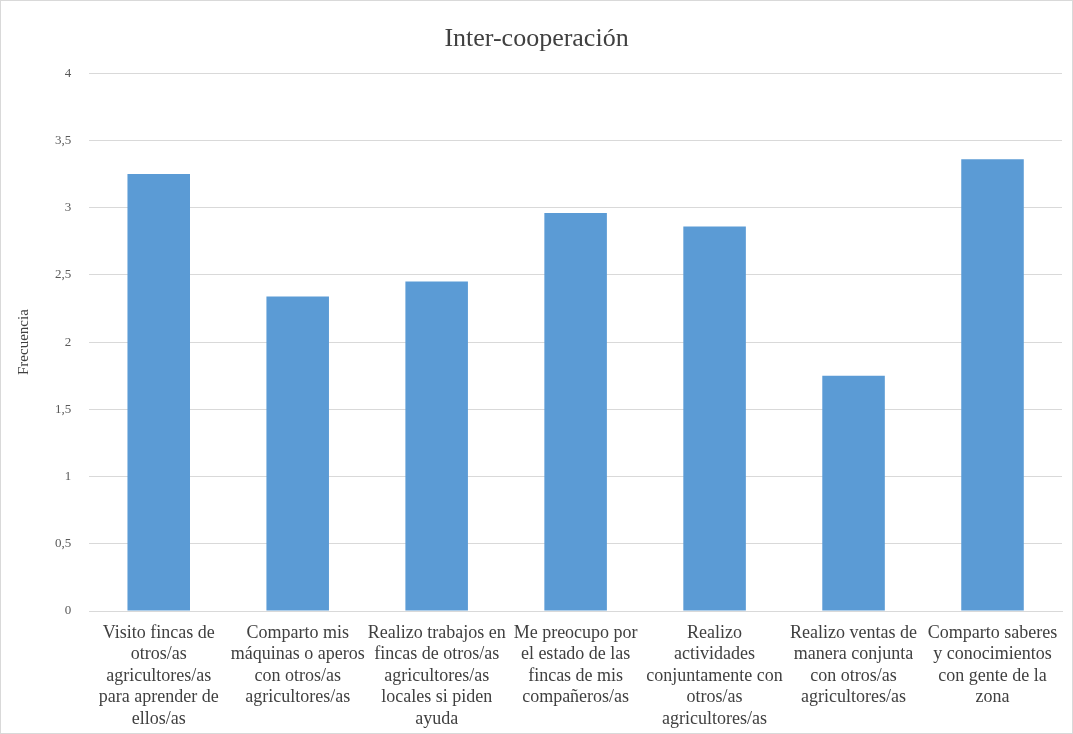 The width and height of the screenshot is (1073, 734). I want to click on y-tick-label: 0, so click(68, 610).